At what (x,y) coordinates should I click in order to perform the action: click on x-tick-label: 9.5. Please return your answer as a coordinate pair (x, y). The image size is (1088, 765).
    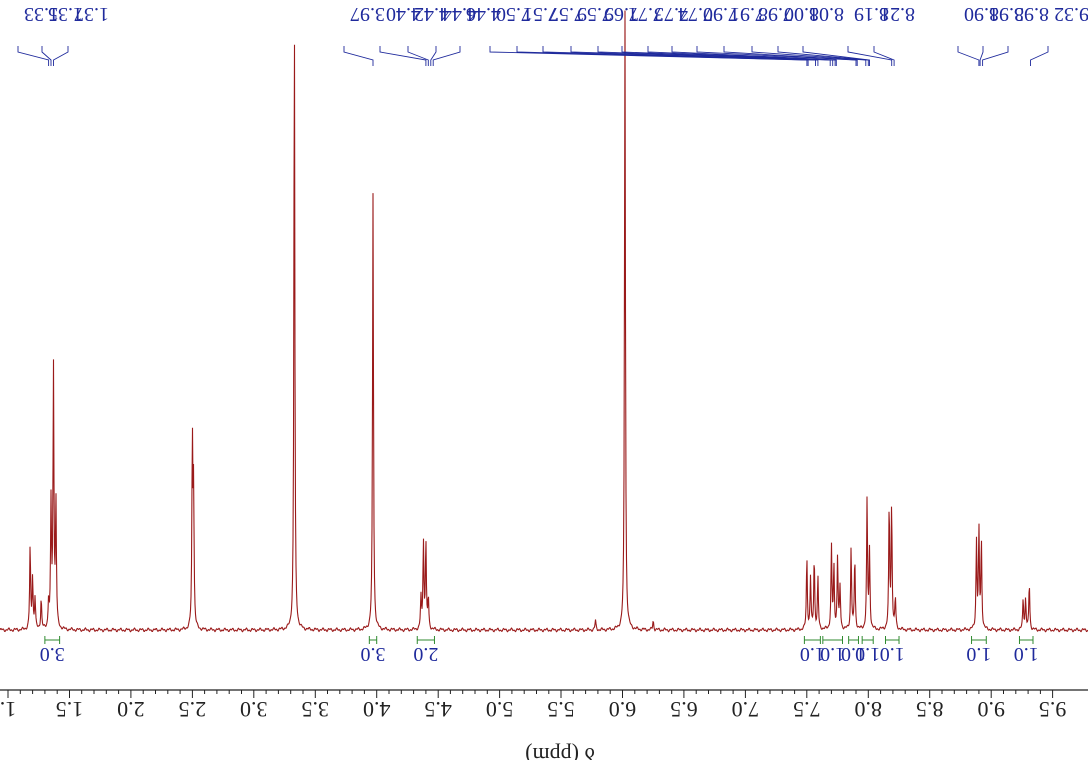
    Looking at the image, I should click on (1053, 709).